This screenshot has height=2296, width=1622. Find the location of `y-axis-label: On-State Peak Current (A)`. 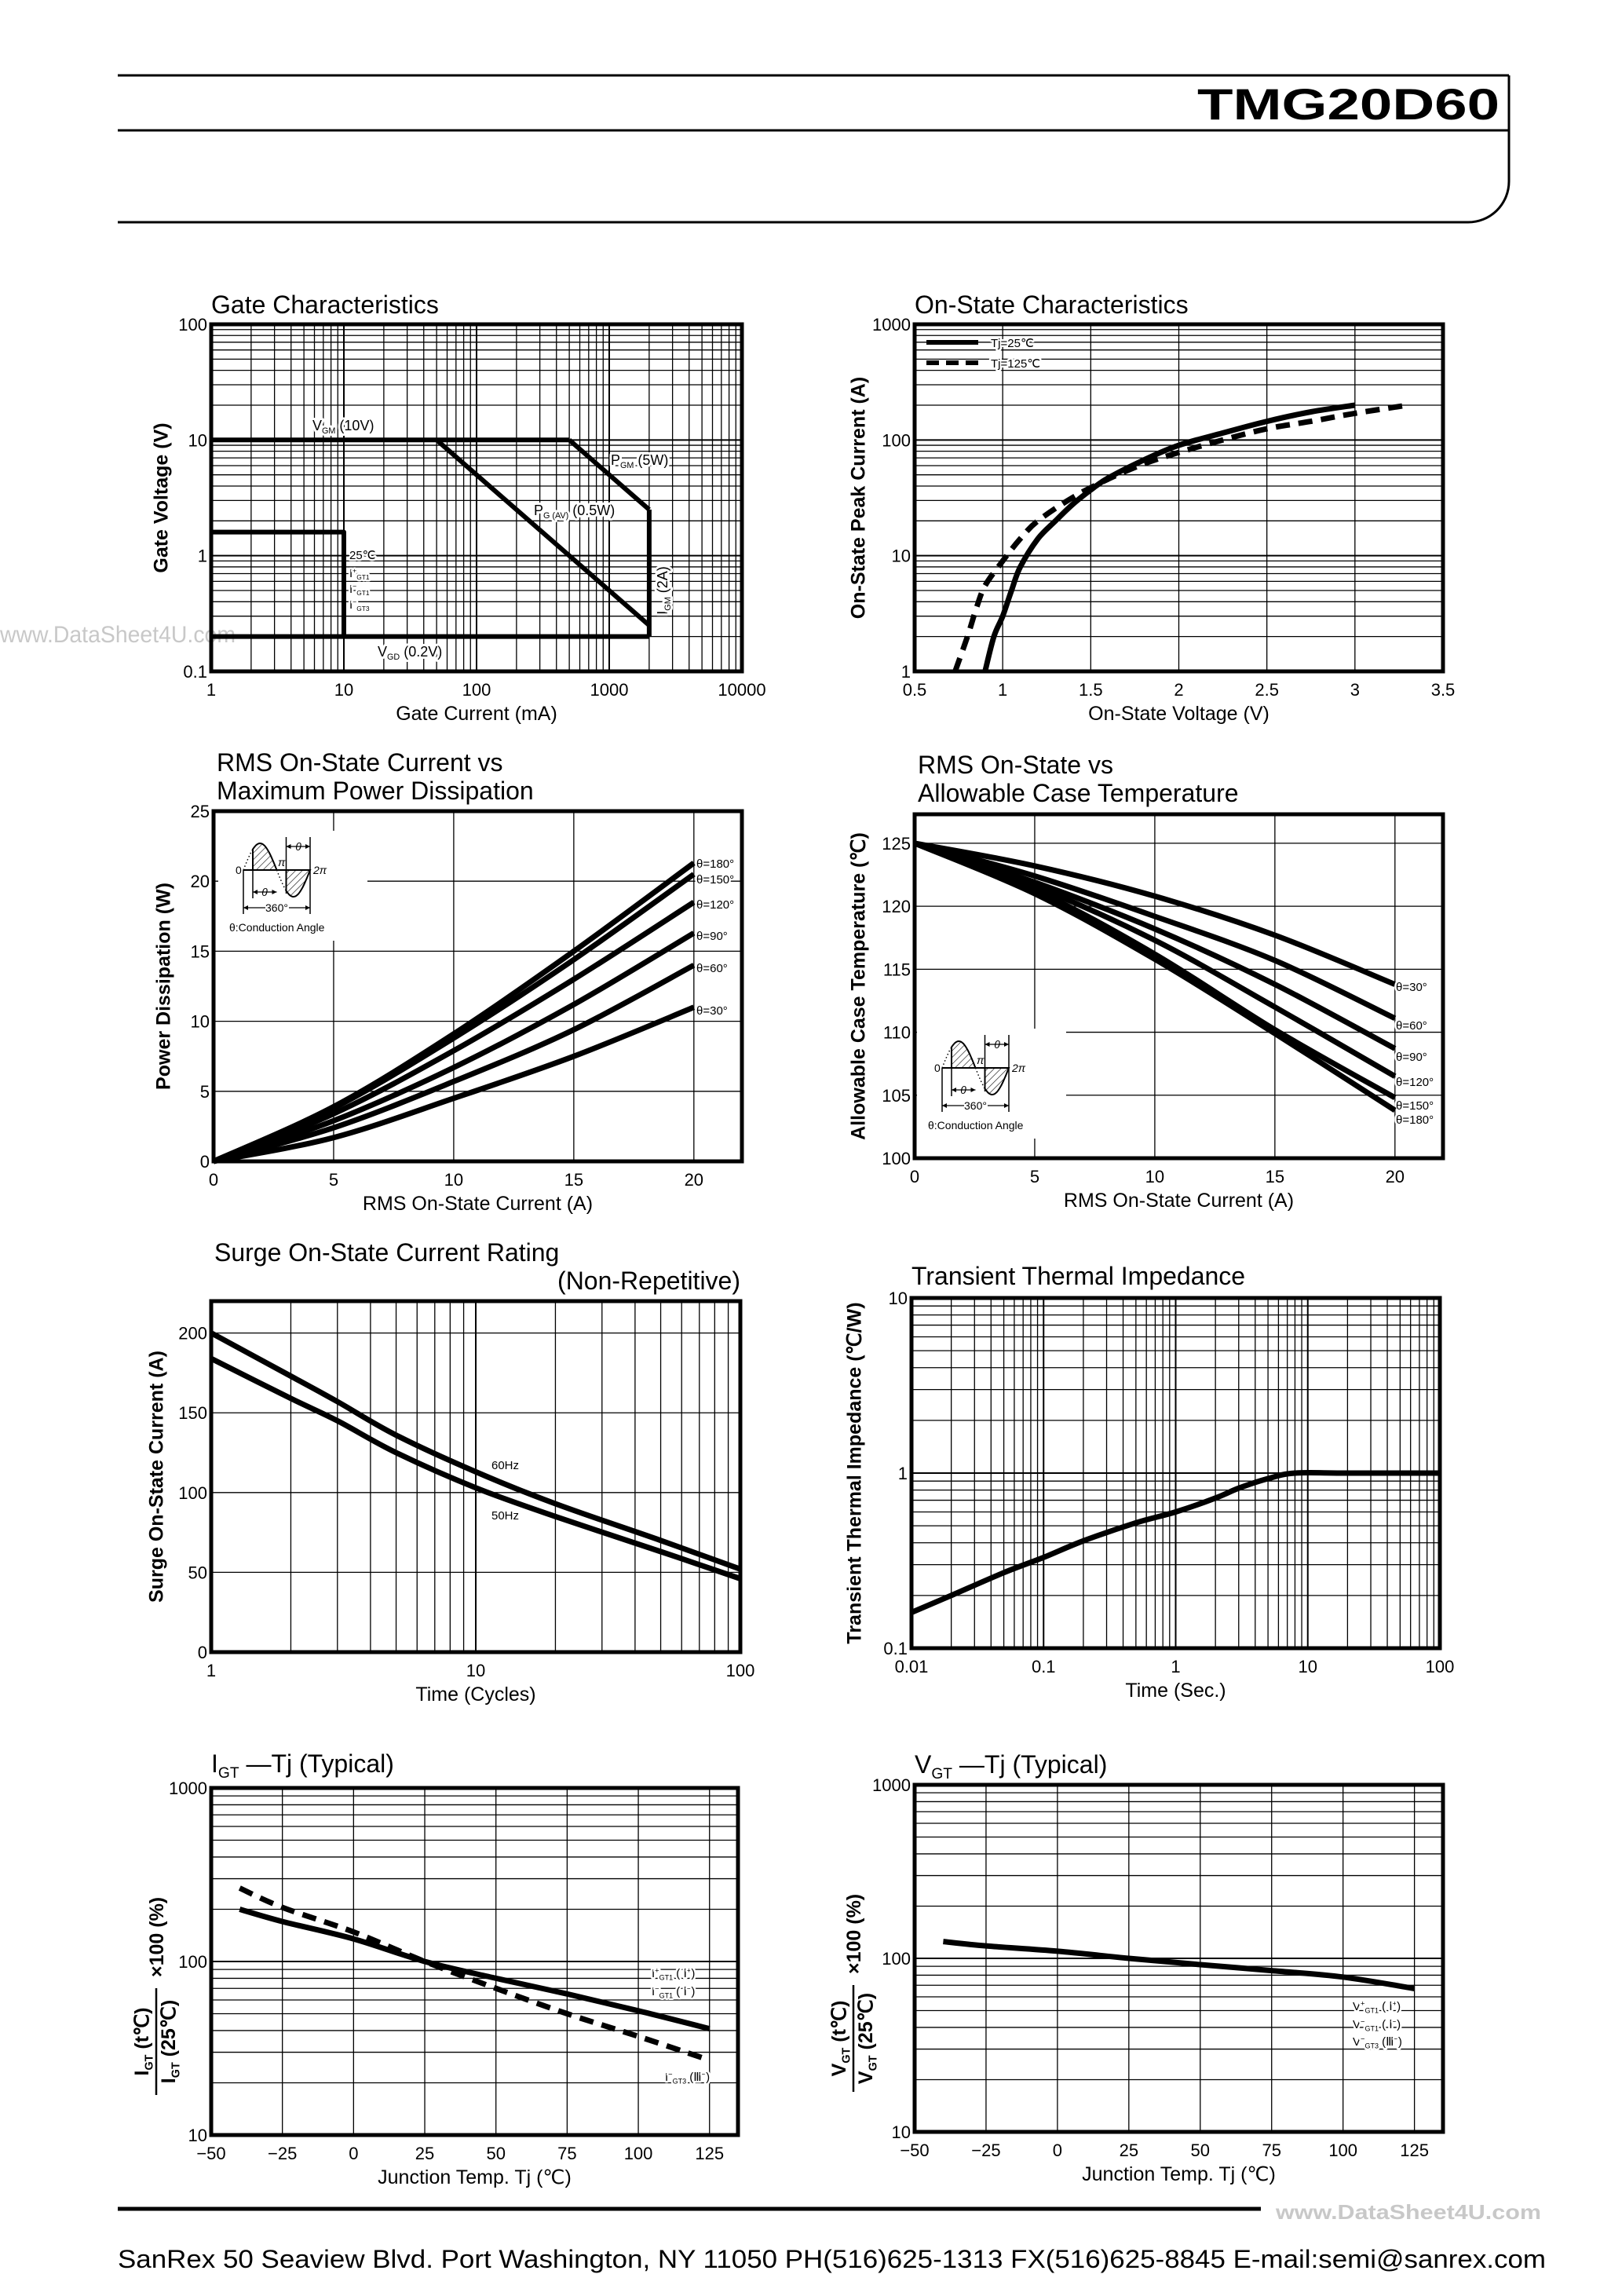

y-axis-label: On-State Peak Current (A) is located at coordinates (859, 498).